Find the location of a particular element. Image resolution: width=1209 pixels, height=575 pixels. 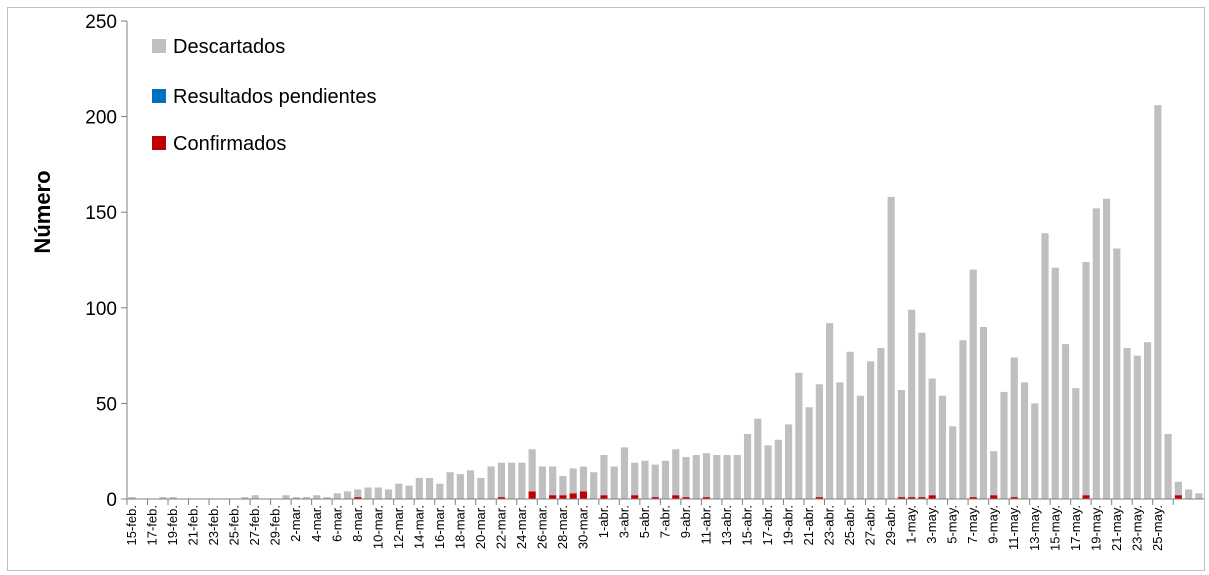

x-tick-label: 19-abr. is located at coordinates (788, 525).